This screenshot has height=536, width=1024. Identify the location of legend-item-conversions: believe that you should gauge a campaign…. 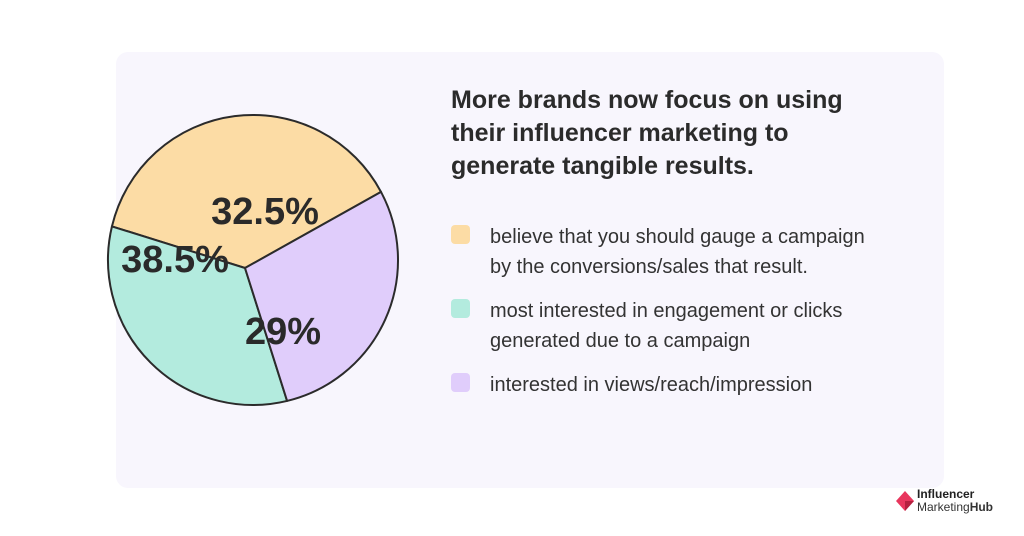
(671, 252).